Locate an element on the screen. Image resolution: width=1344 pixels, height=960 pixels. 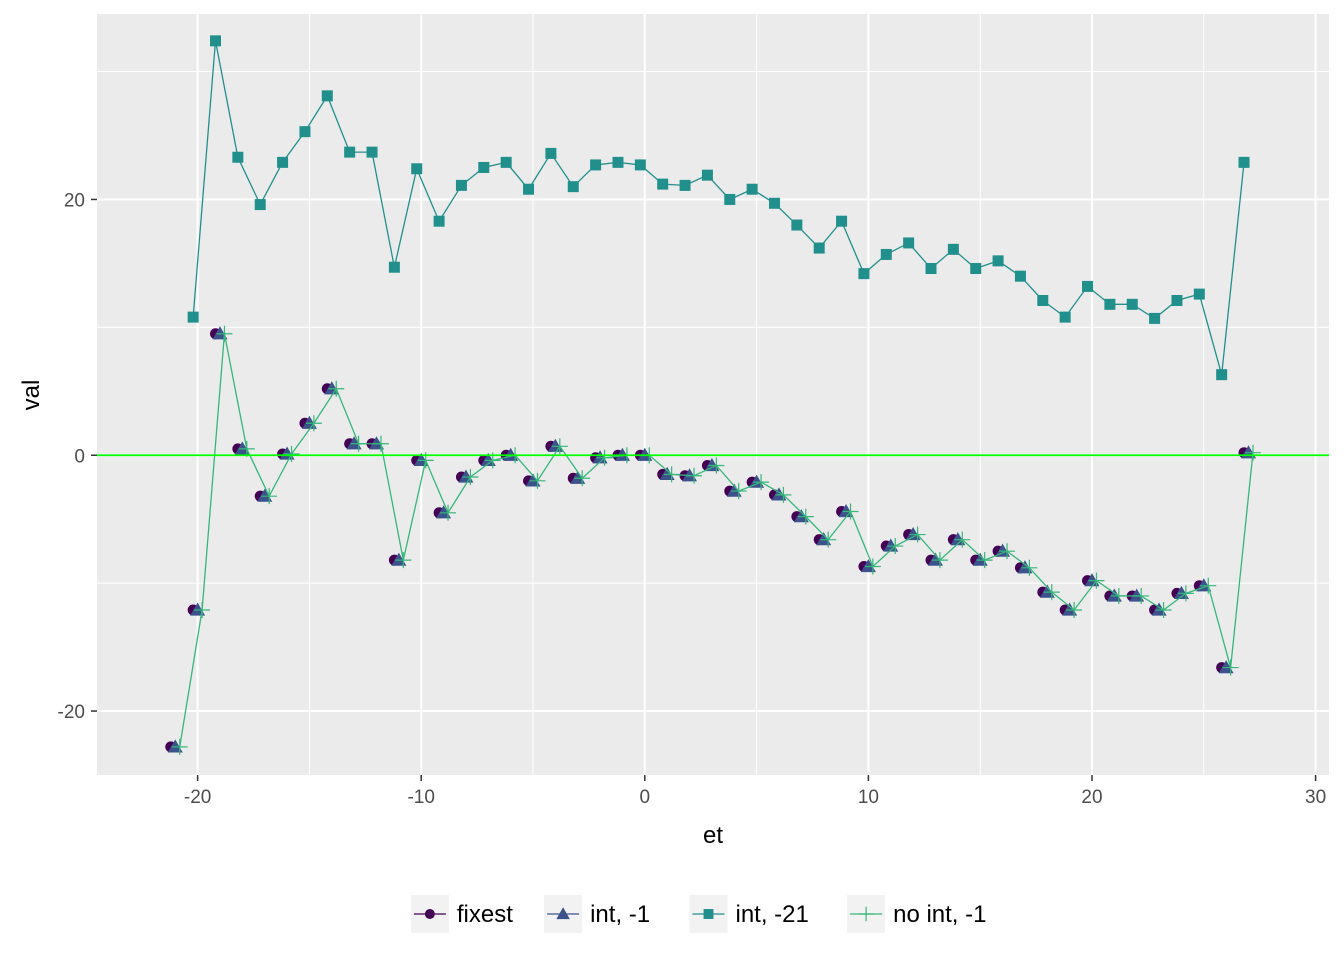
y-tick-label: 0 is located at coordinates (79, 456).